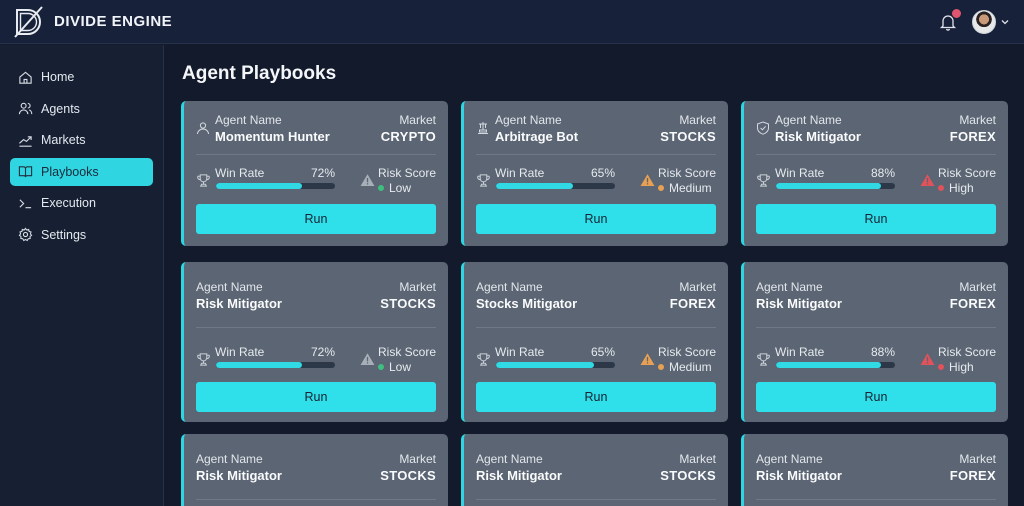  Describe the element at coordinates (25, 141) in the screenshot. I see `trend-icon` at that location.